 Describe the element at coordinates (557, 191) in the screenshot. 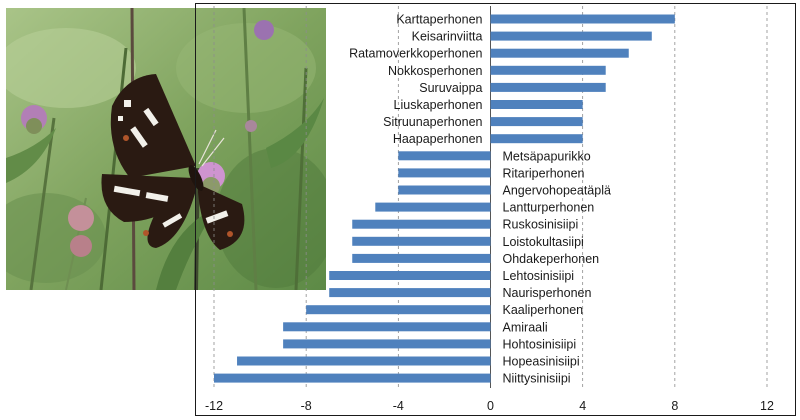

I see `category-label: Angervohopeatäplä` at that location.